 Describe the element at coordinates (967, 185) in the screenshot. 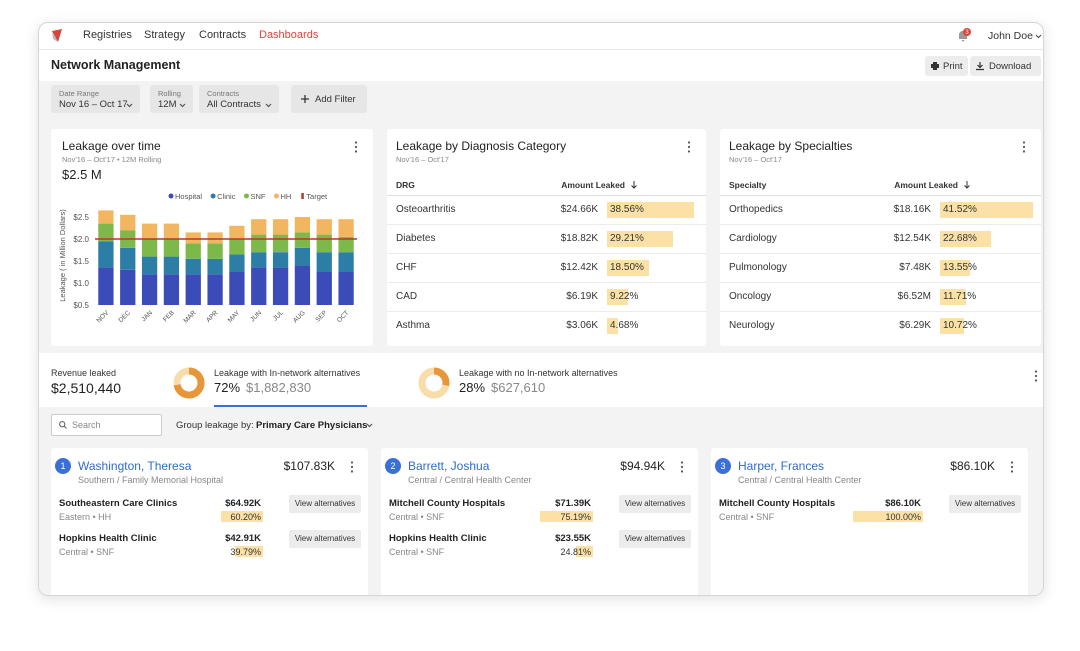

I see `sort-arrow` at that location.